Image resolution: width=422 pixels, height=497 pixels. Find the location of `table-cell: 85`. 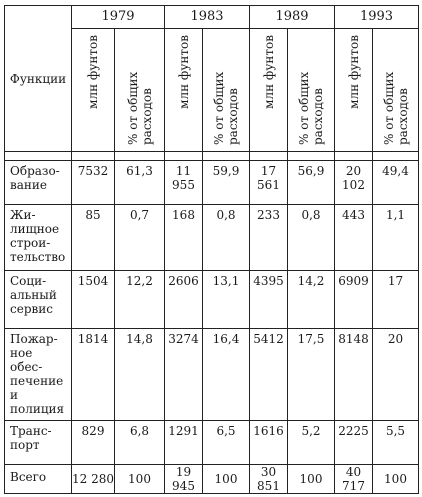

table-cell: 85 is located at coordinates (93, 237).